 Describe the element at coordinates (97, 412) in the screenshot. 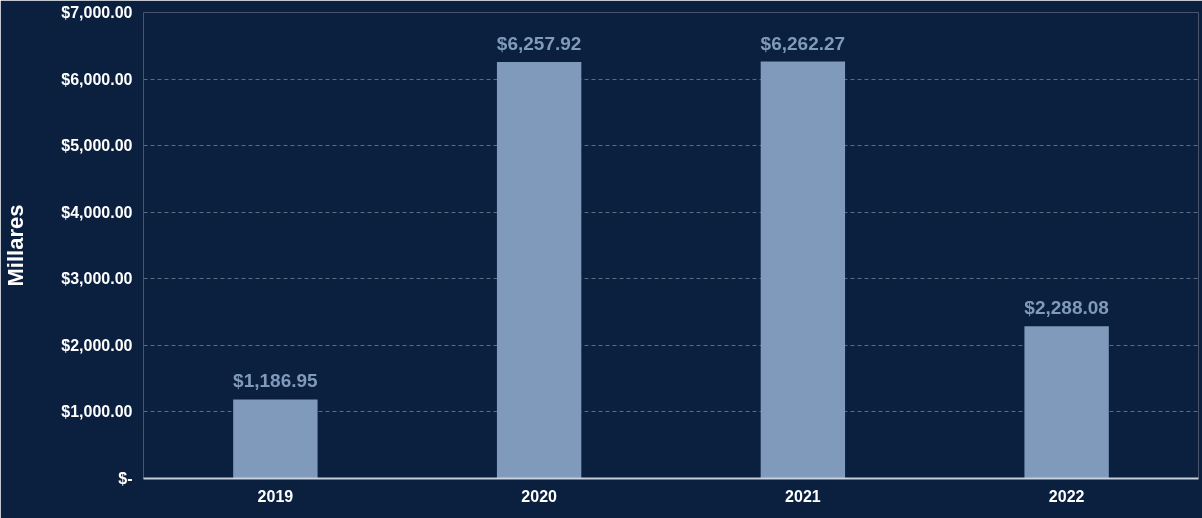

I see `y-tick-label: $1,000.00` at that location.